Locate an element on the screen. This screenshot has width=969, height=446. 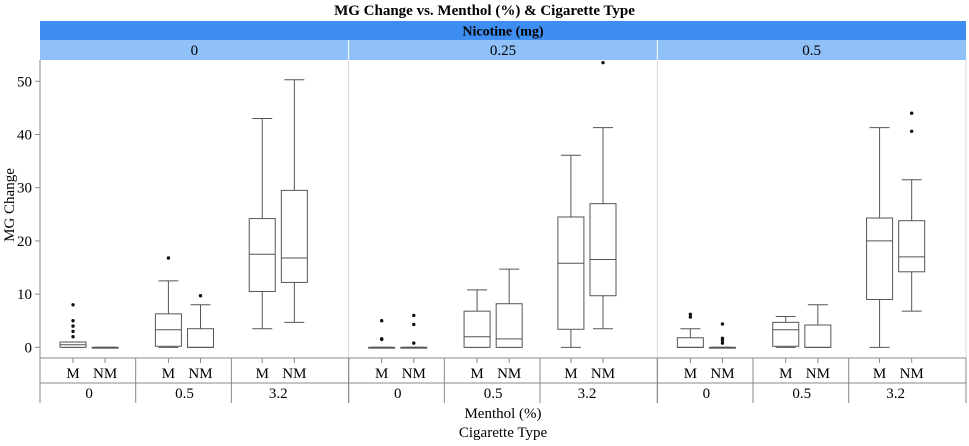
facet-title: Nicotine (mg) is located at coordinates (503, 32).